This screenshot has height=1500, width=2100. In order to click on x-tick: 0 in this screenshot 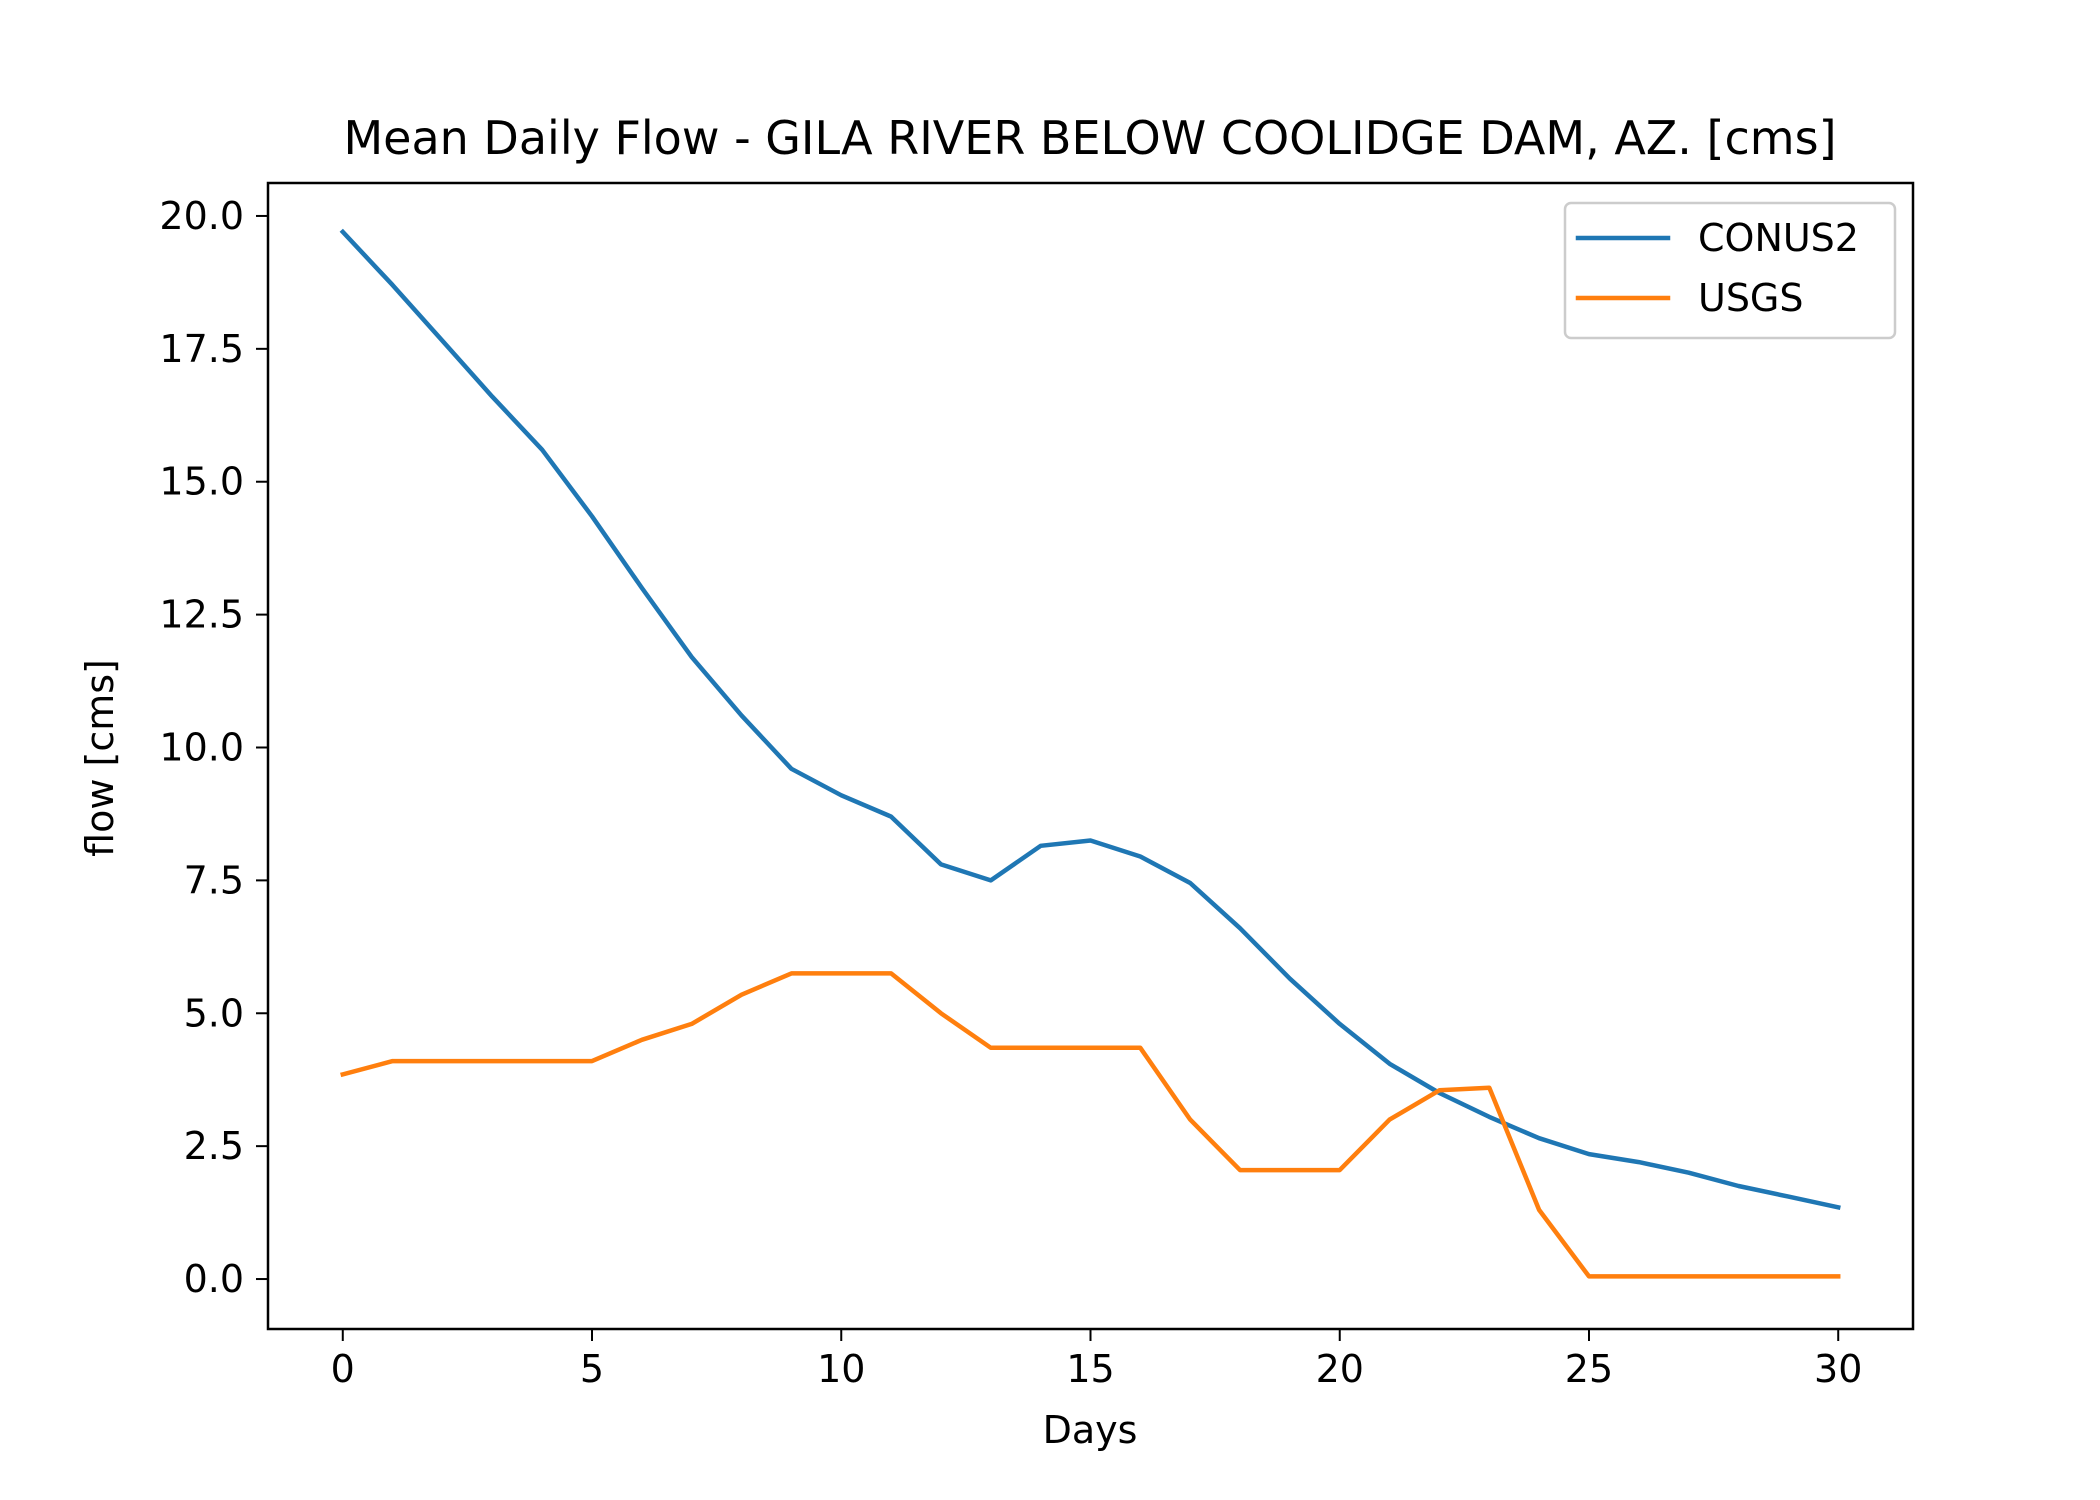, I will do `click(343, 1360)`.